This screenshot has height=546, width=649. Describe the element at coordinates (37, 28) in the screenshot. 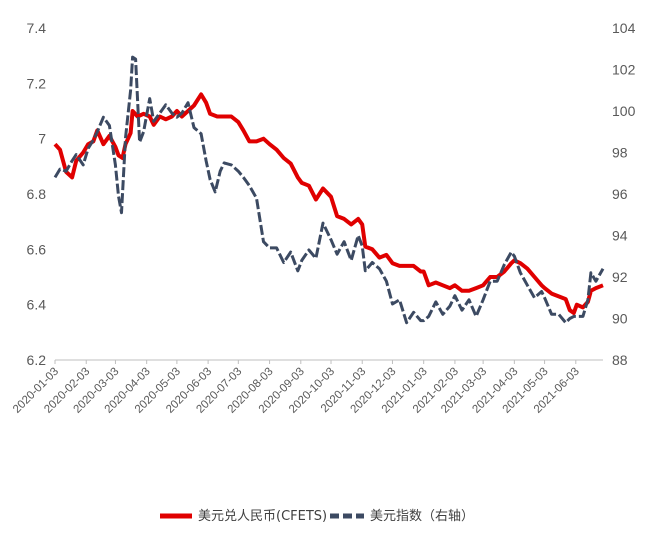

I see `left-tick-label: 7.4` at that location.